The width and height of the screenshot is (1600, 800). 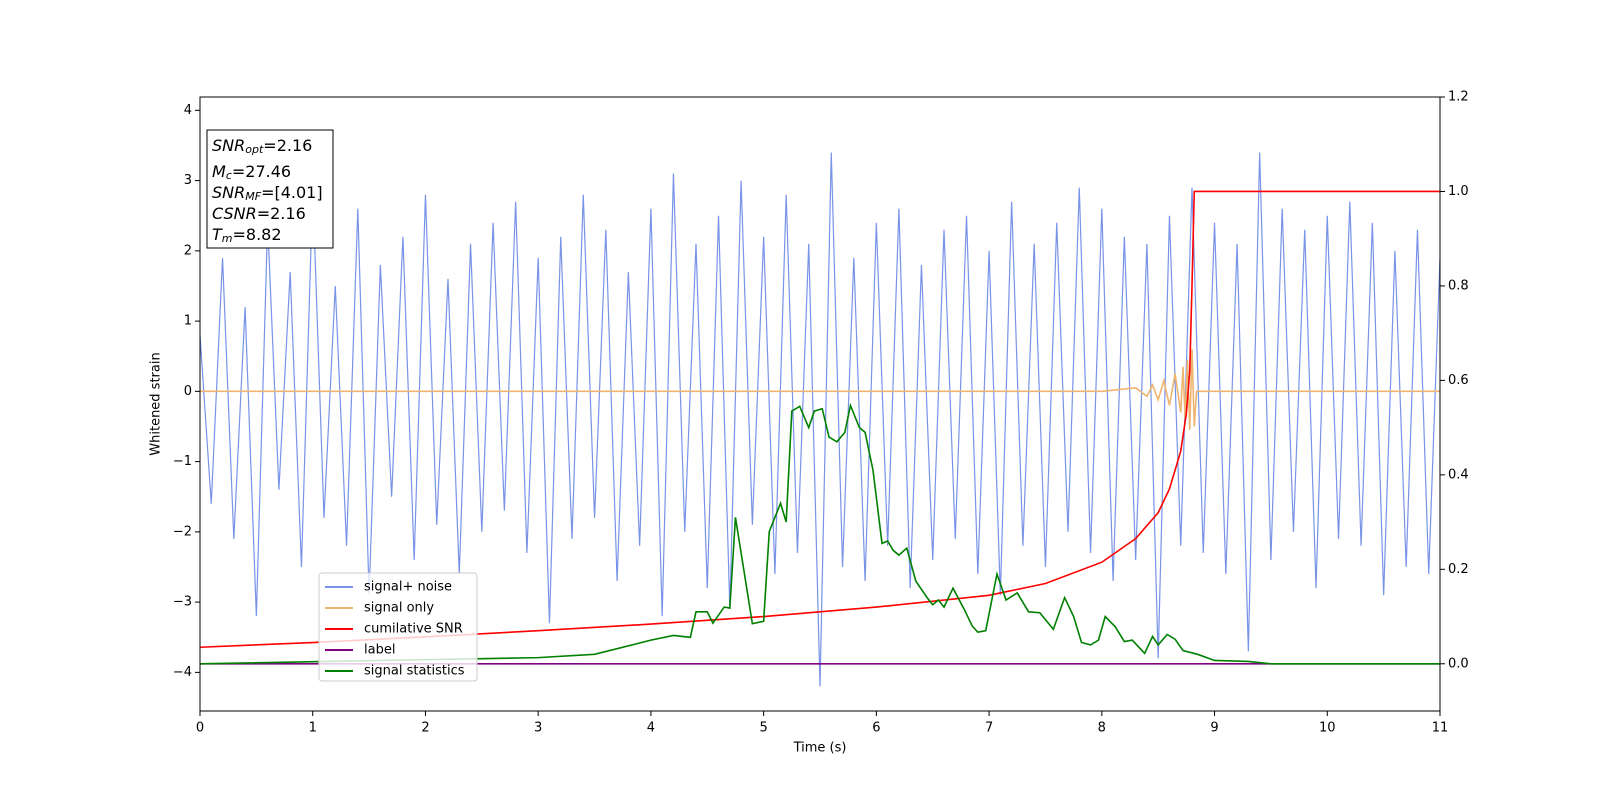 I want to click on legend-frame, so click(x=398, y=627).